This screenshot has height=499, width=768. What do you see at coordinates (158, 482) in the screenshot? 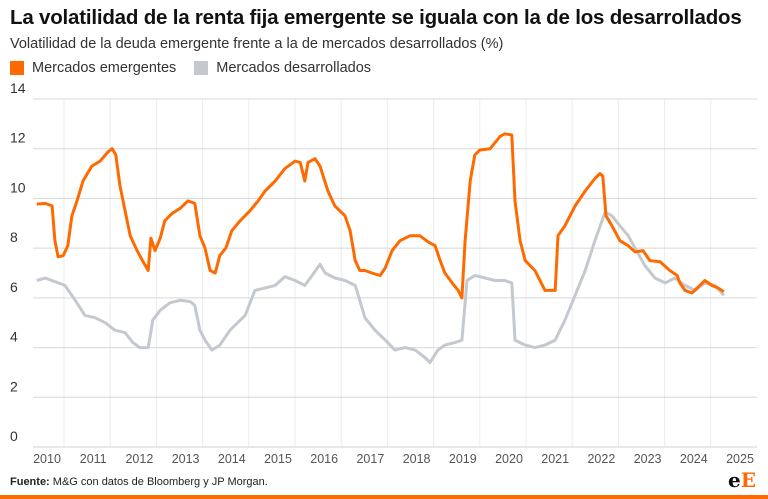
I see `source-text: M&G con datos de Bloomberg y JP Morgan.` at bounding box center [158, 482].